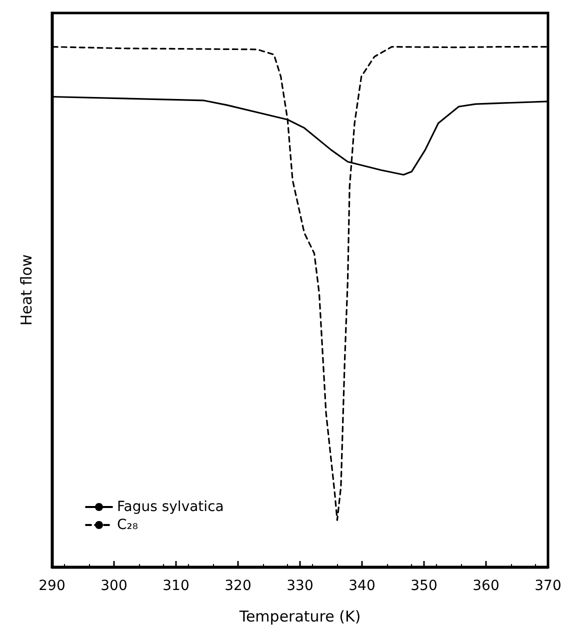 The image size is (568, 637). Describe the element at coordinates (548, 586) in the screenshot. I see `x-tick-label: 370` at that location.